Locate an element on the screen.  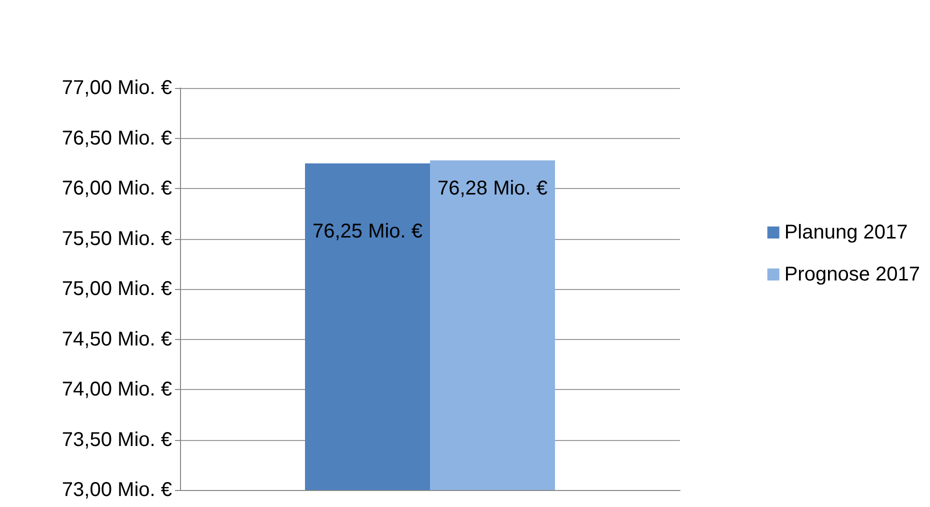
y-tick-label: 74,50 Mio. € is located at coordinates (117, 339).